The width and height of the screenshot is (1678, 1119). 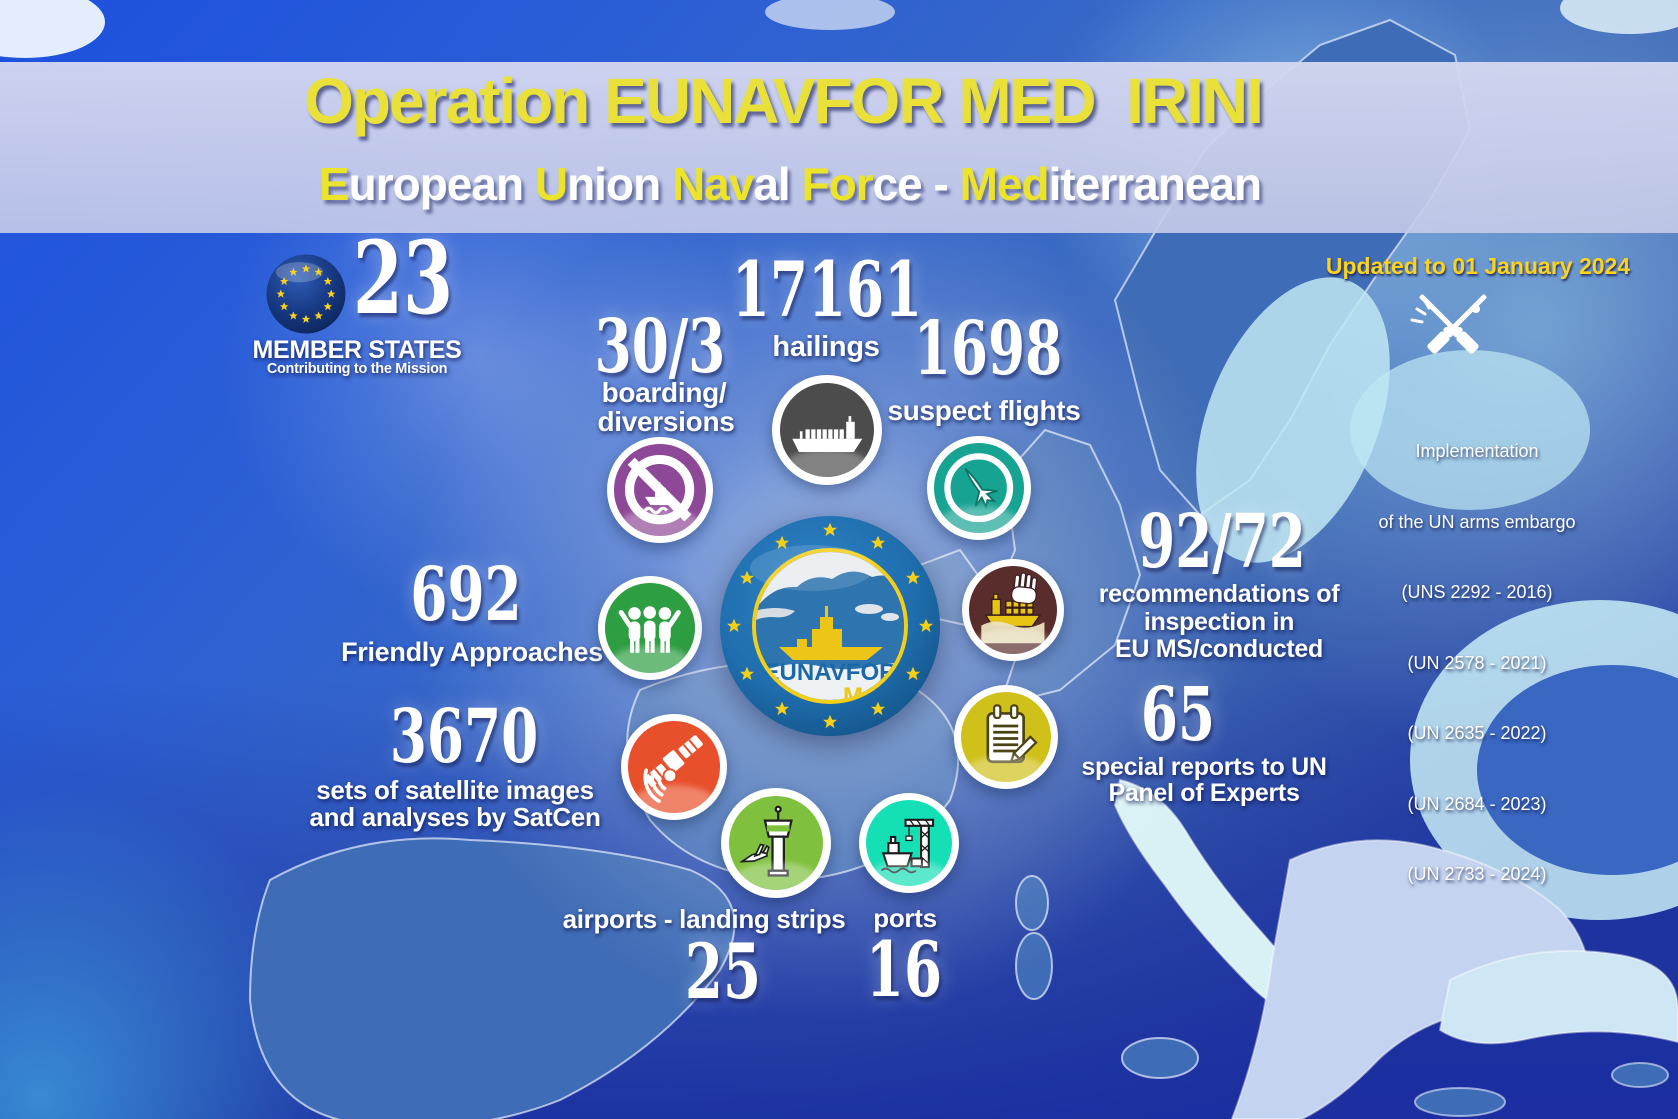 I want to click on inspections-label: inspection in, so click(x=1219, y=622).